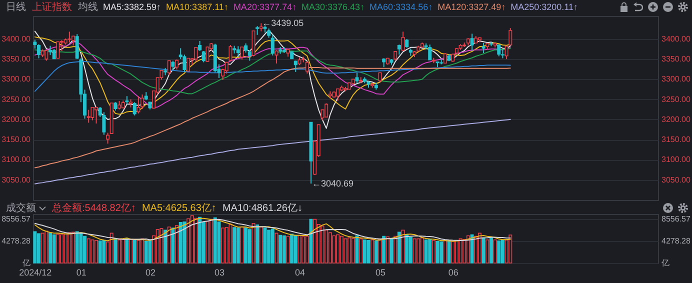 This screenshot has height=283, width=692. Describe the element at coordinates (676, 39) in the screenshot. I see `y2-tick-label: 3400.00` at that location.